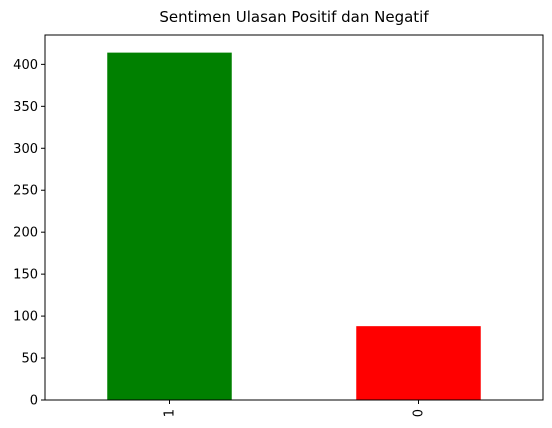 The width and height of the screenshot is (552, 428). Describe the element at coordinates (25, 65) in the screenshot. I see `y-tick-label: 400` at that location.